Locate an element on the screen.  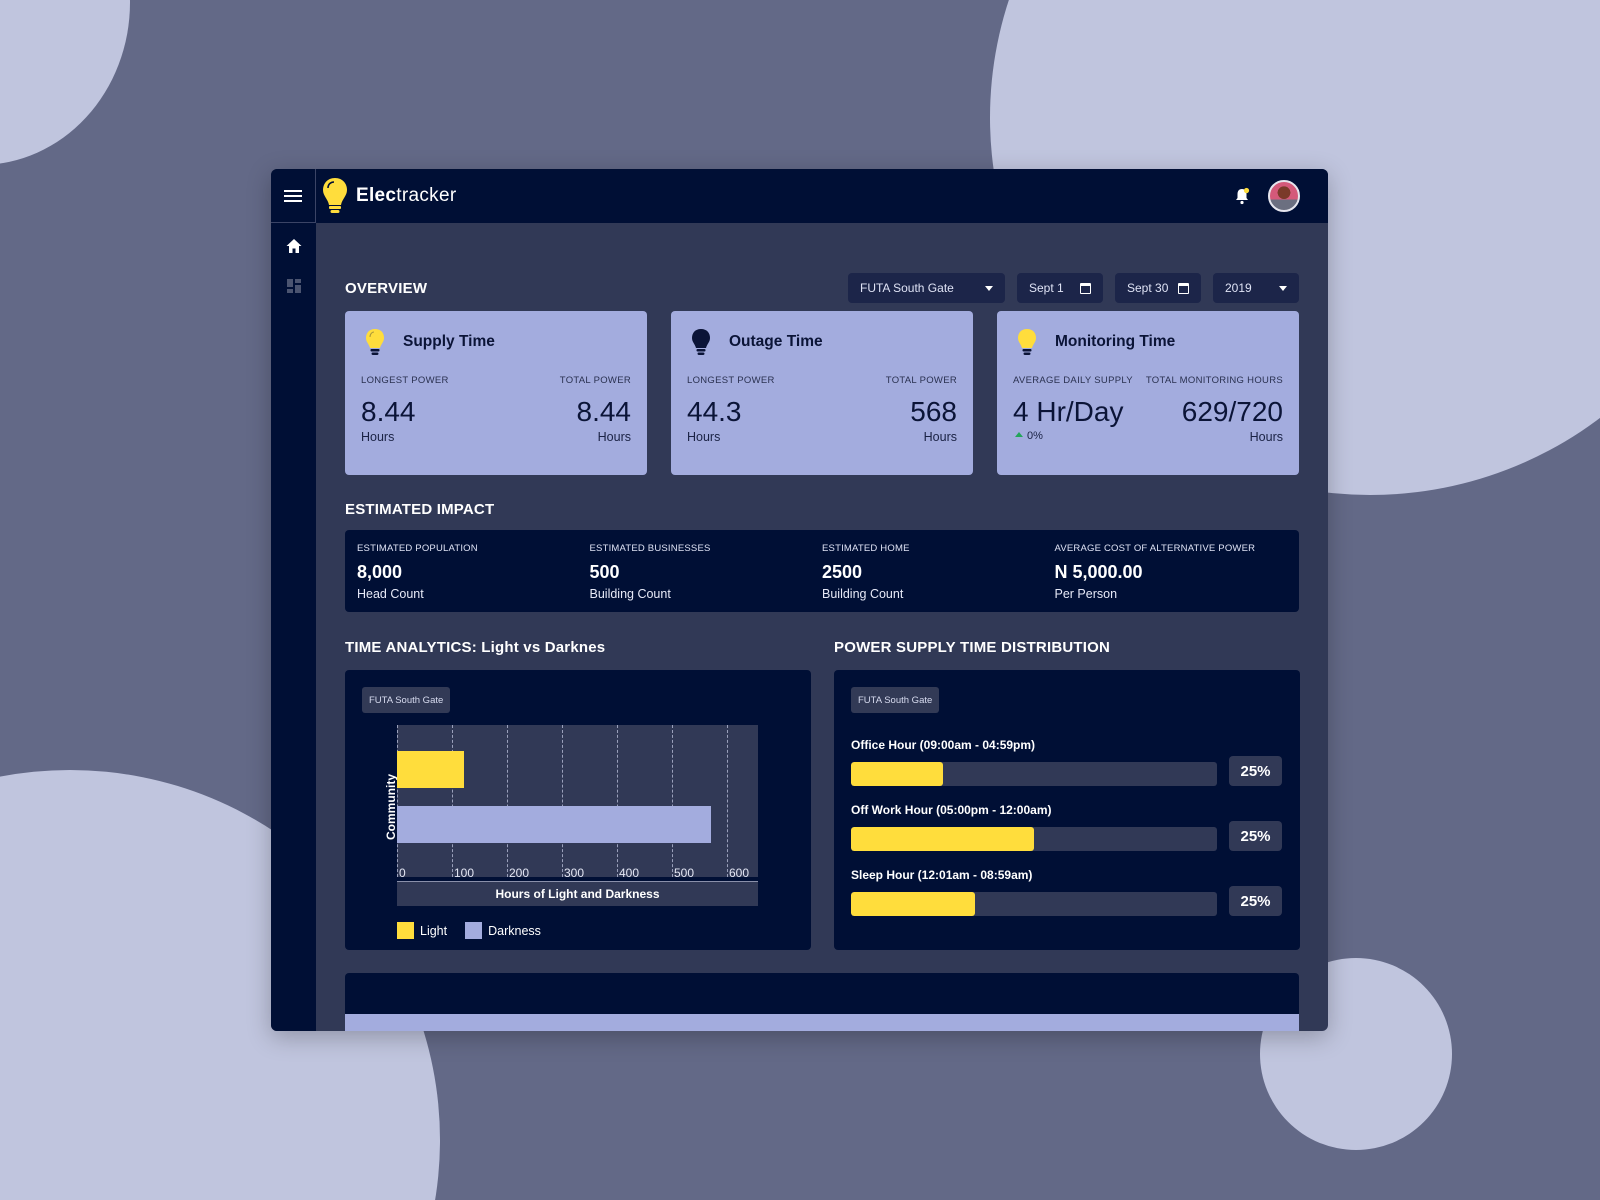
legend-swatch-light is located at coordinates (405, 930).